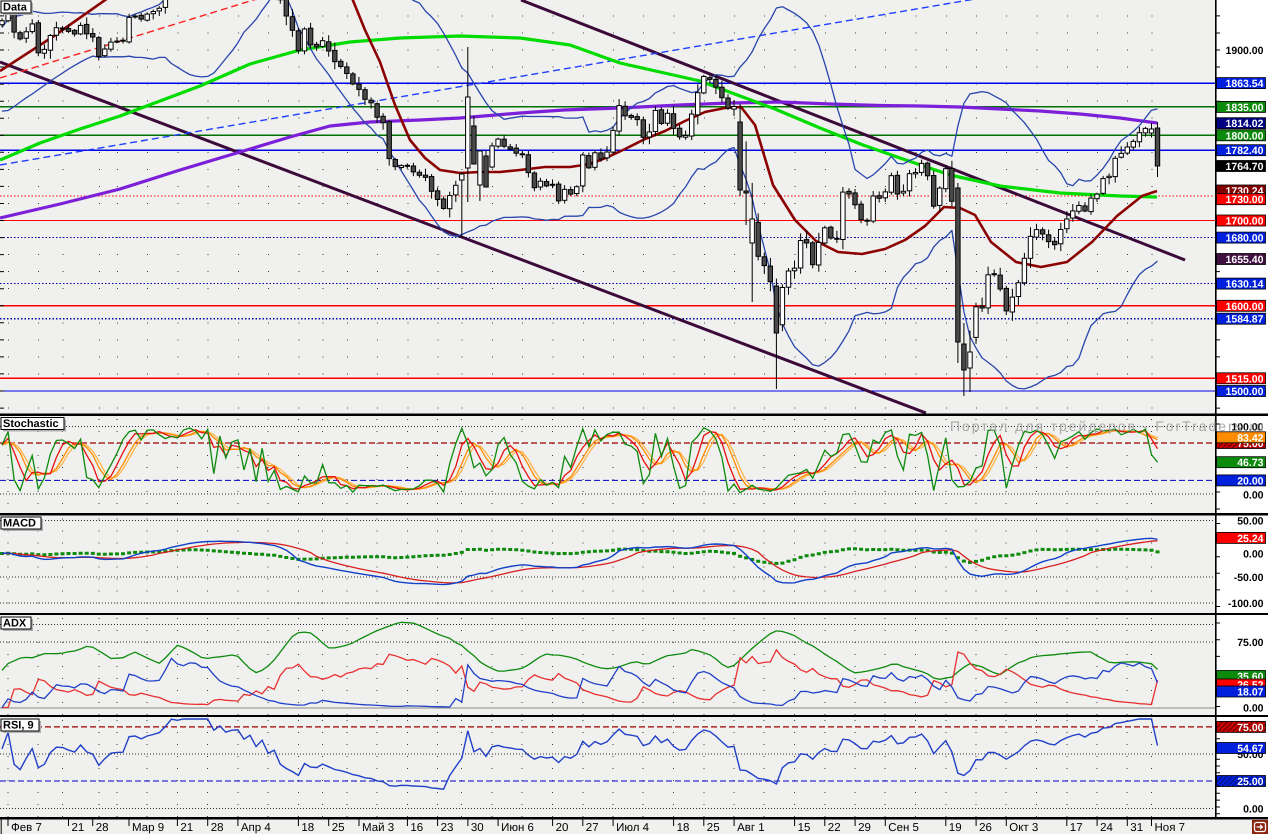  I want to click on svg-text: MACD, so click(19, 524).